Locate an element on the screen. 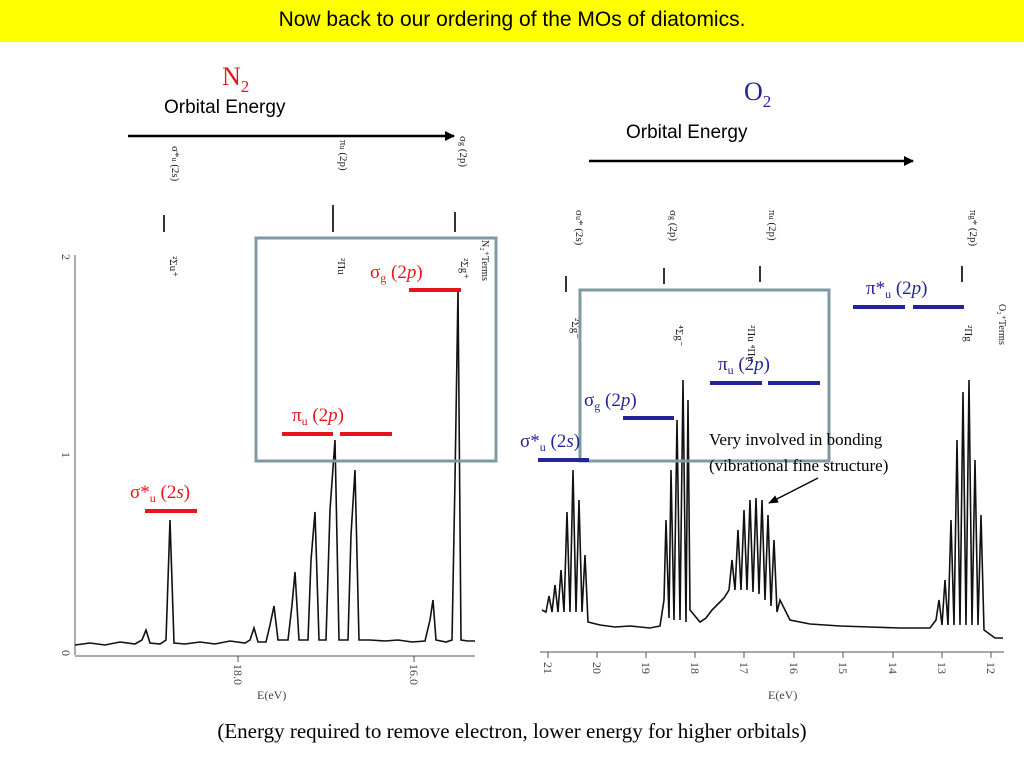 The height and width of the screenshot is (768, 1024). n2-x-tick-16: 16.0 is located at coordinates (414, 674).